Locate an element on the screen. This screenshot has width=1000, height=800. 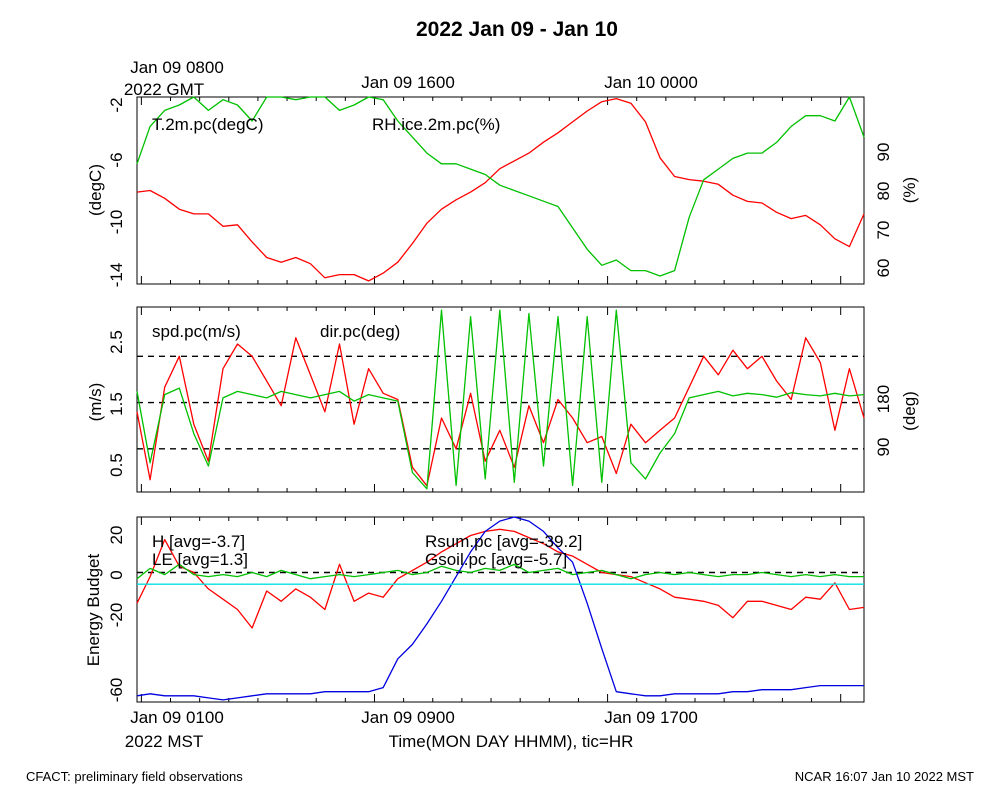
p2-yleft-label: (m/s) is located at coordinates (95, 402).